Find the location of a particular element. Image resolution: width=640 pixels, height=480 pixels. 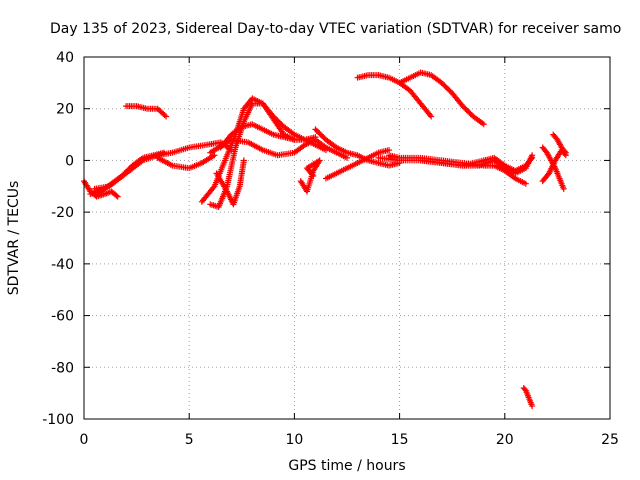

x-tick-label: 15 is located at coordinates (400, 440).